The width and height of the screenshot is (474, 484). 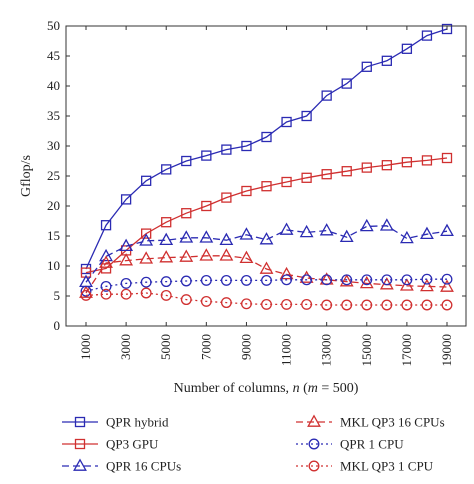 What do you see at coordinates (53, 145) in the screenshot?
I see `y-tick-label: 30` at bounding box center [53, 145].